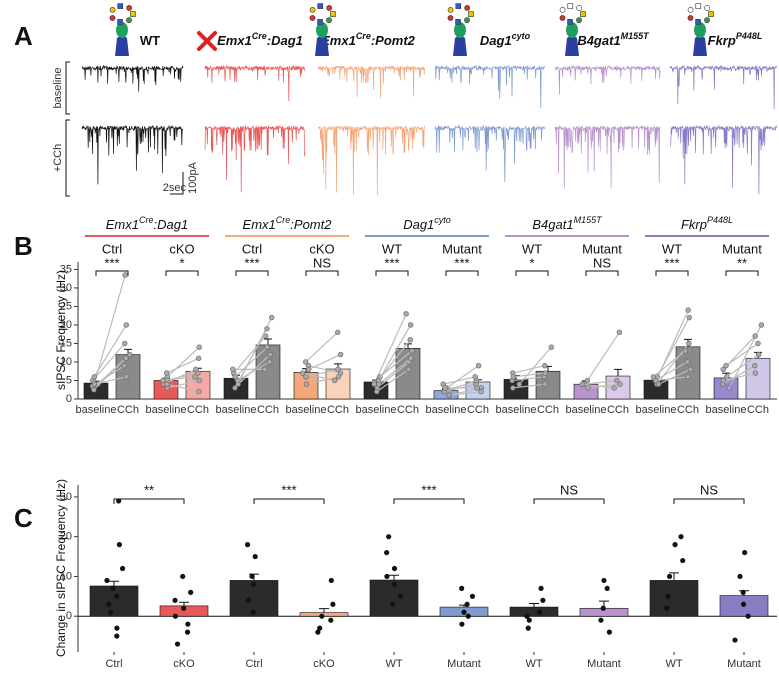 The image size is (779, 673). What do you see at coordinates (285, 40) in the screenshot?
I see `label-part: :Dag1` at bounding box center [285, 40].